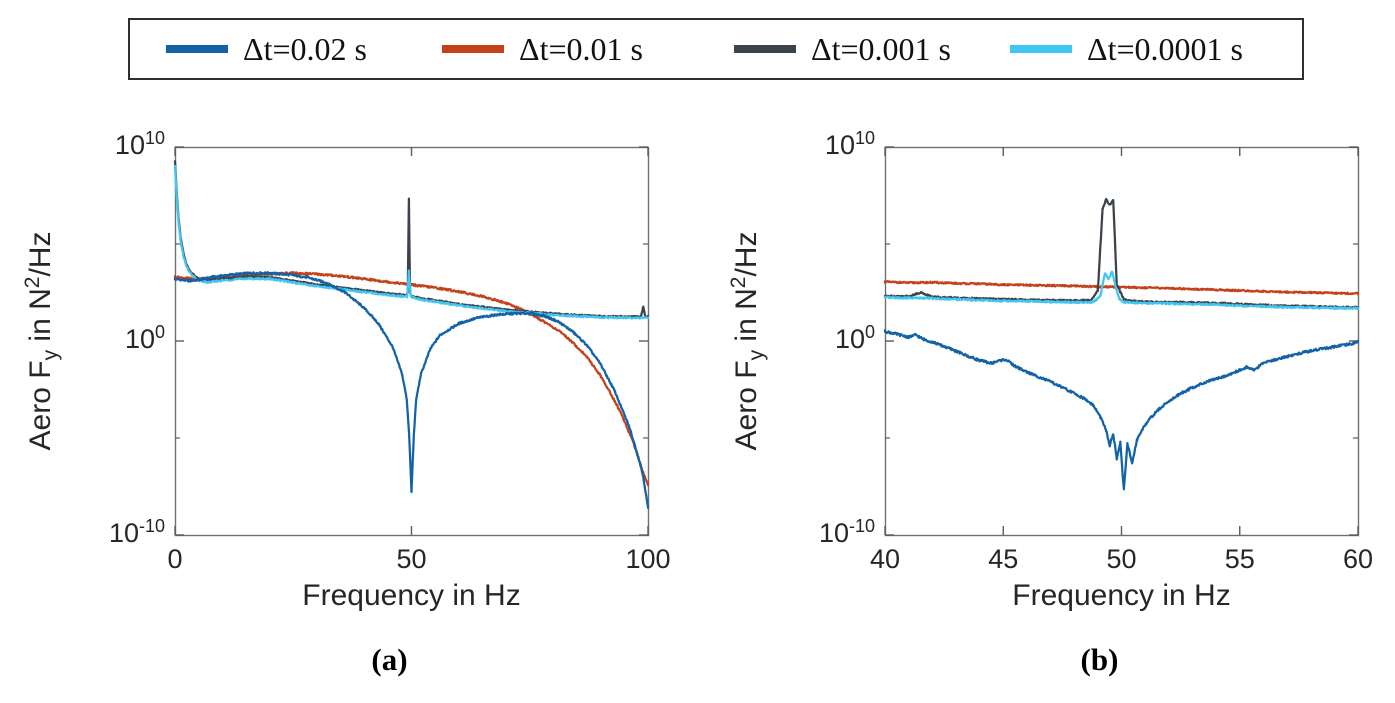 This screenshot has width=1395, height=703. What do you see at coordinates (1121, 595) in the screenshot?
I see `x-axis-label-b: Frequency in Hz` at bounding box center [1121, 595].